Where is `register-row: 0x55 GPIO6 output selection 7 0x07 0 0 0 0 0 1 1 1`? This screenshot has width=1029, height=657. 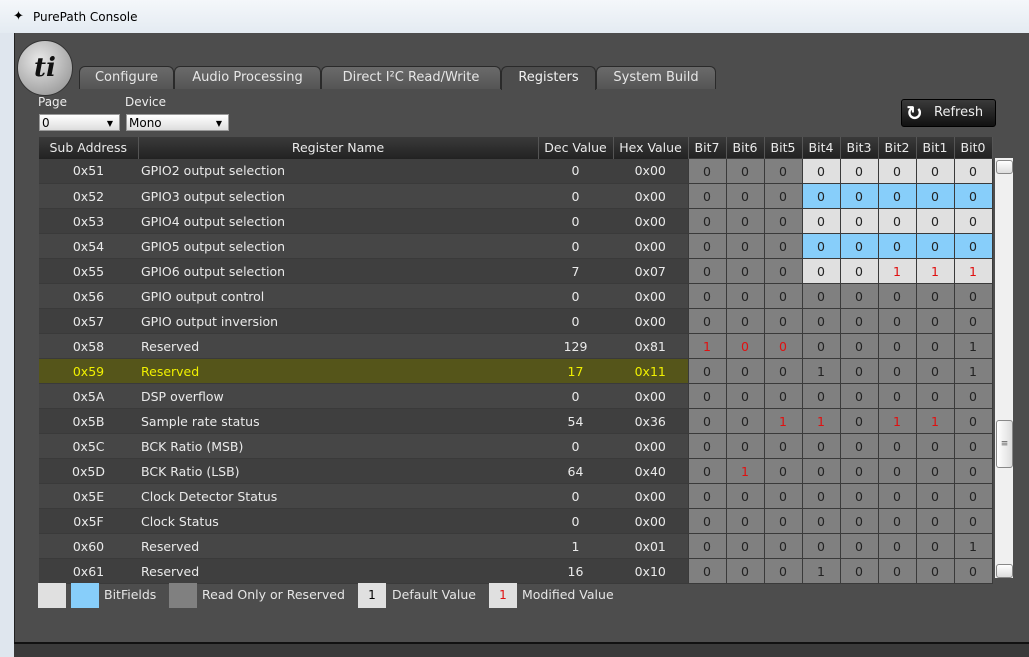
register-row: 0x55 GPIO6 output selection 7 0x07 0 0 0 0 0 1 1 1 is located at coordinates (516, 271).